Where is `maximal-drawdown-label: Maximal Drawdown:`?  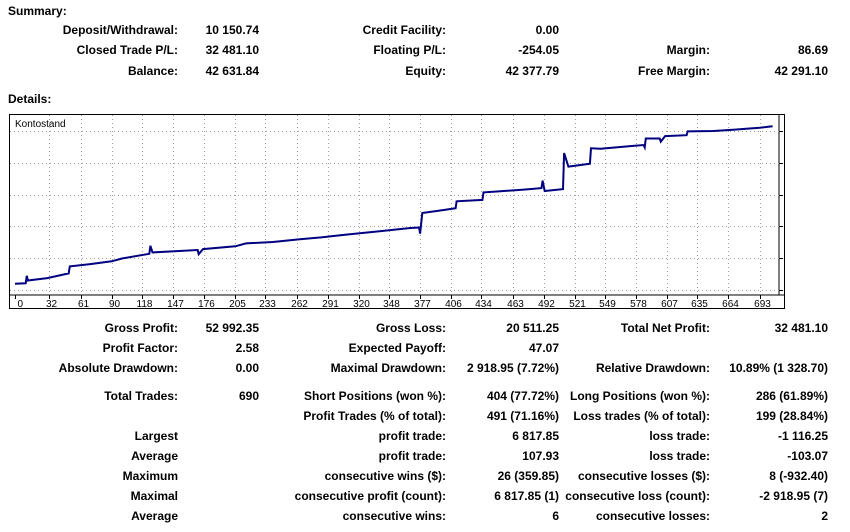 maximal-drawdown-label: Maximal Drawdown: is located at coordinates (388, 368).